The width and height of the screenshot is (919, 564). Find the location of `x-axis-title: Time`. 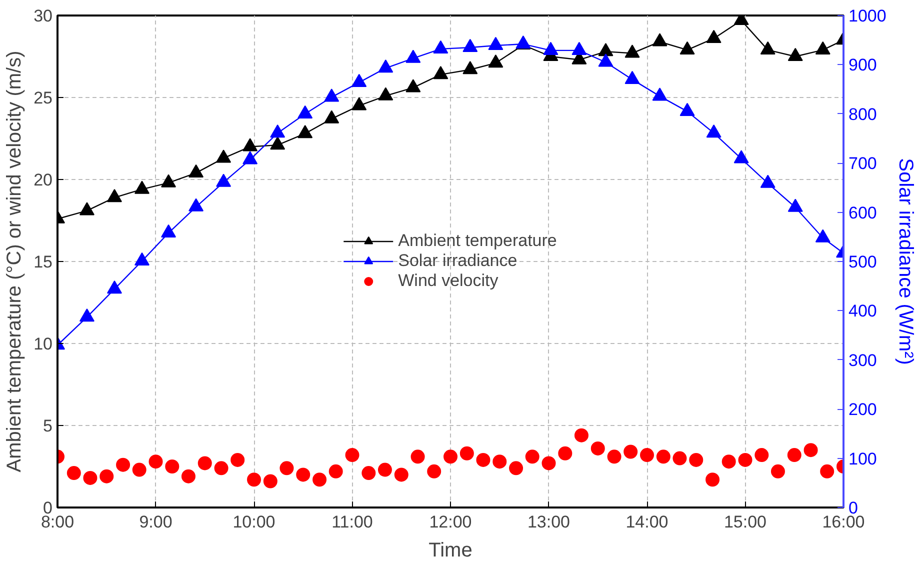

x-axis-title: Time is located at coordinates (450, 551).